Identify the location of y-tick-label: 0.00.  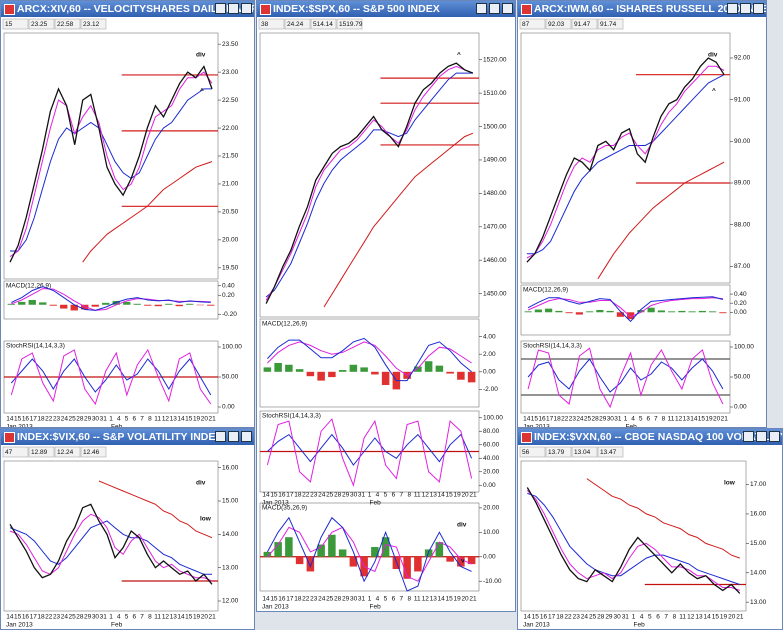
(489, 556).